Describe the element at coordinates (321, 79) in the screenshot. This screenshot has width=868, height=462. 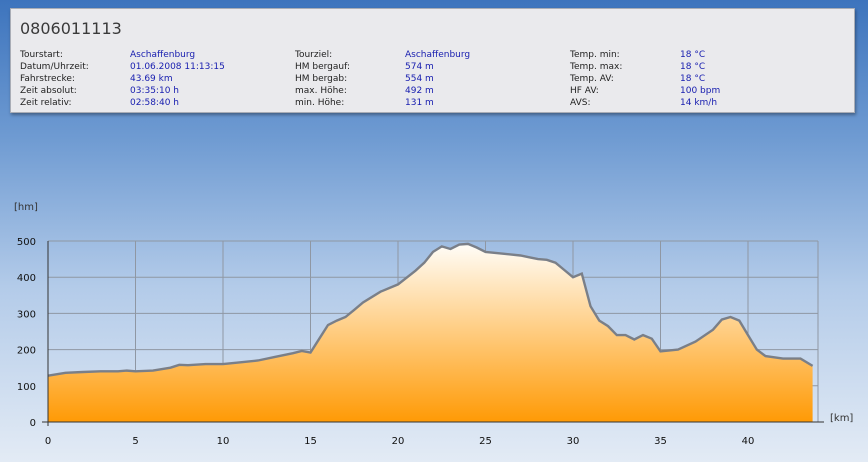
I see `stat-label: HM bergab:` at that location.